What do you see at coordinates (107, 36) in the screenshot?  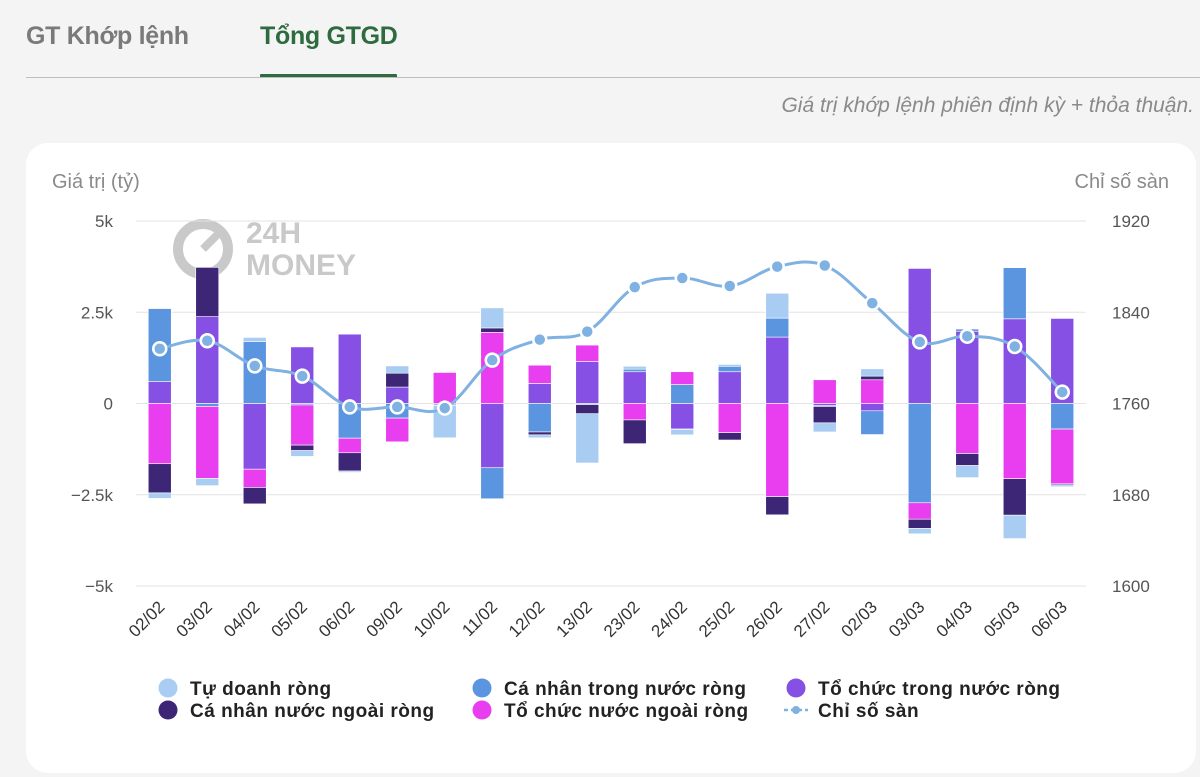 I see `tab-gt-khop-lenh: GT Khớp lệnh` at bounding box center [107, 36].